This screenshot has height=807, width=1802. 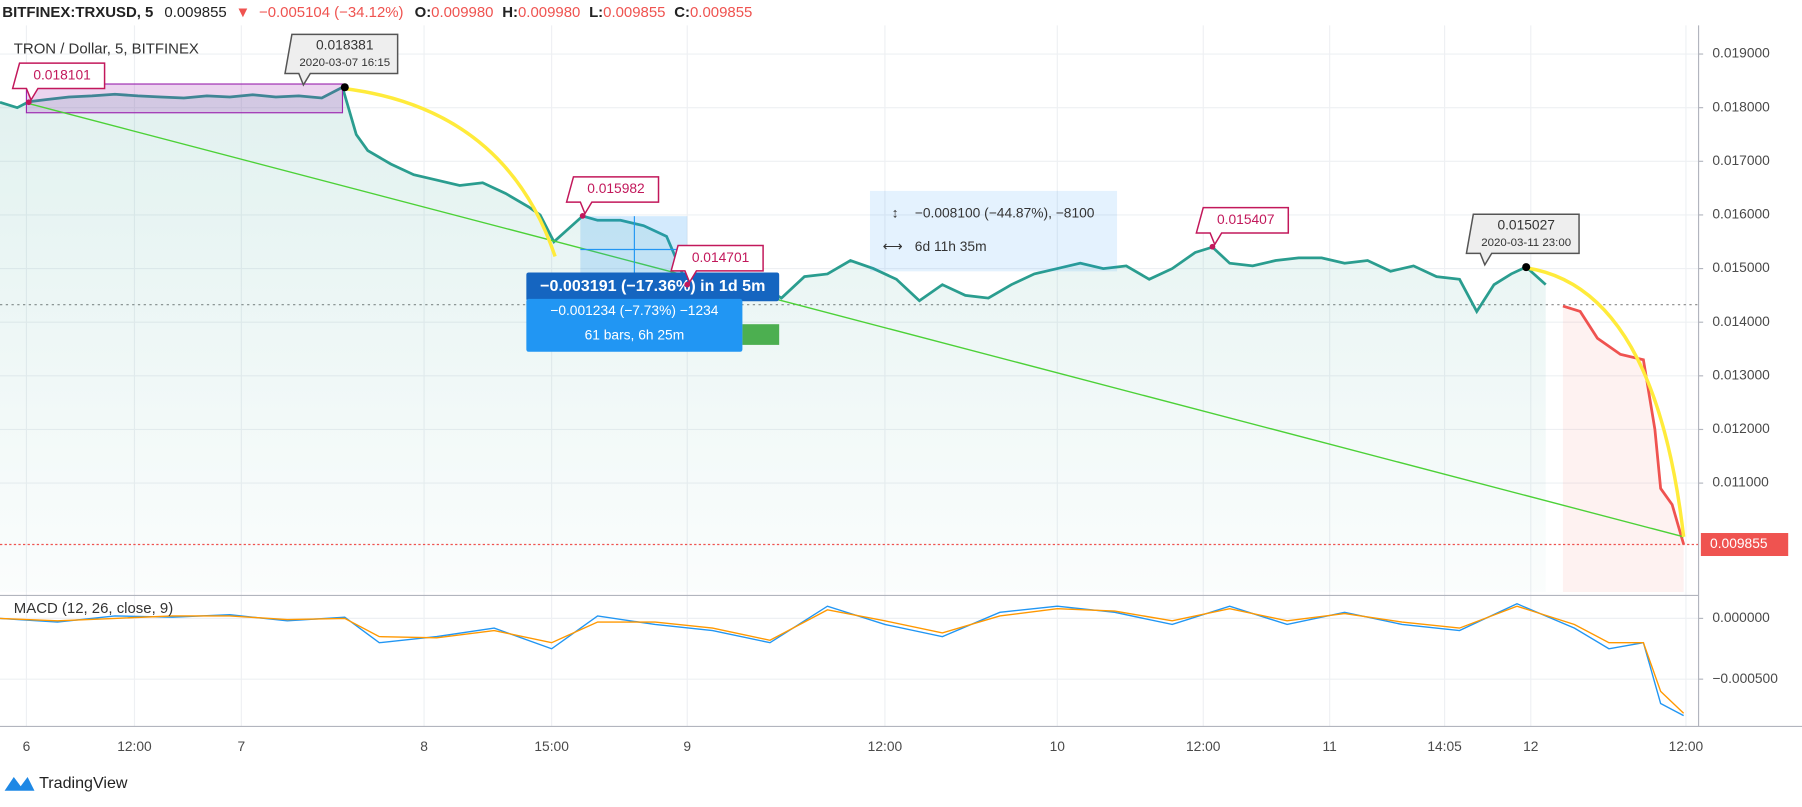 What do you see at coordinates (687, 746) in the screenshot?
I see `x-tick-label: 9` at bounding box center [687, 746].